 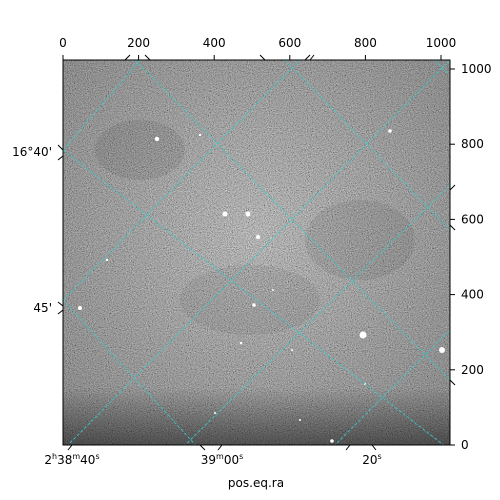 I want to click on ra-tick-2h38m40s: 2h38m40s, so click(x=71, y=459).